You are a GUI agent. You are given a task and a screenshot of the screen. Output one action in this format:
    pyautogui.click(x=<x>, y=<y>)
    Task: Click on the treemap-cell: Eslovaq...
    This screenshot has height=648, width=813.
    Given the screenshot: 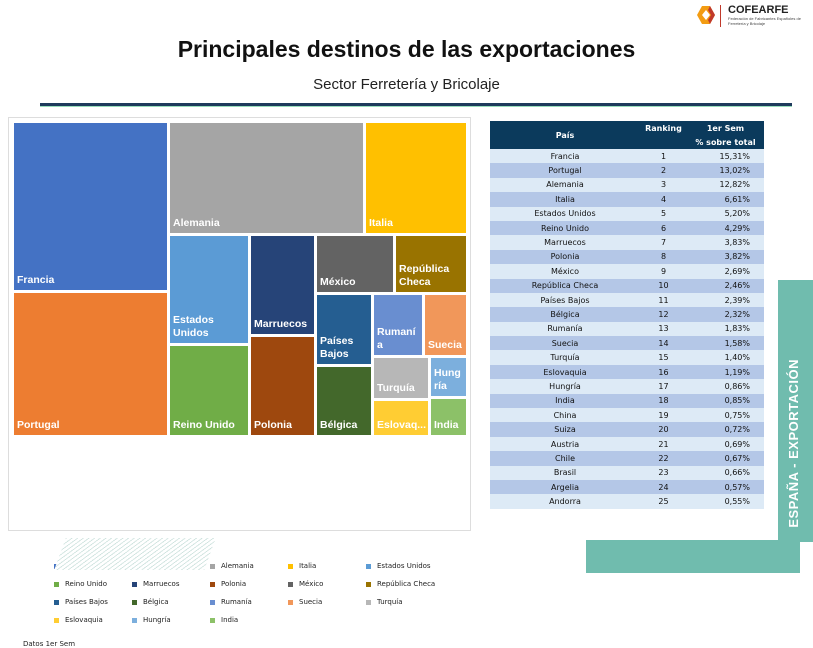 What is the action you would take?
    pyautogui.click(x=401, y=418)
    